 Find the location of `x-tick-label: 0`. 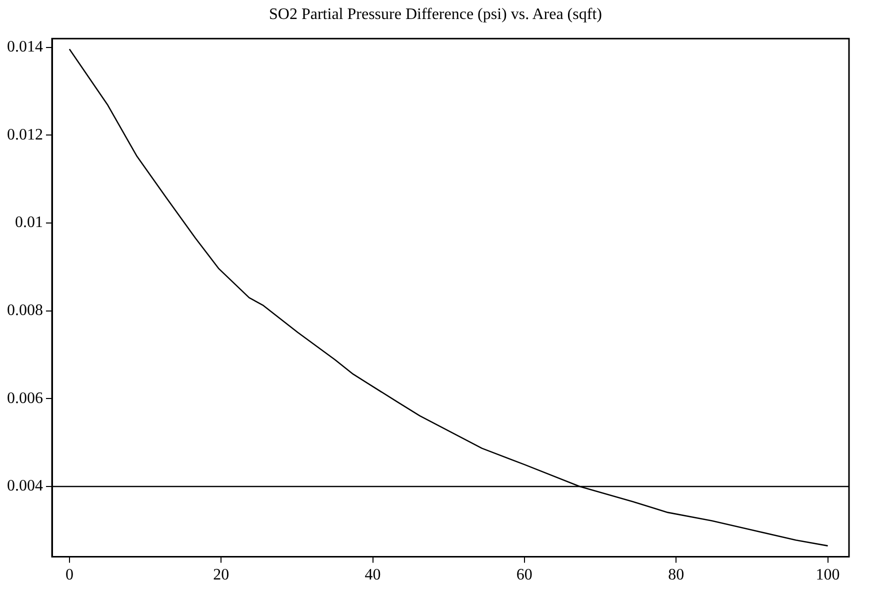

x-tick-label: 0 is located at coordinates (69, 575).